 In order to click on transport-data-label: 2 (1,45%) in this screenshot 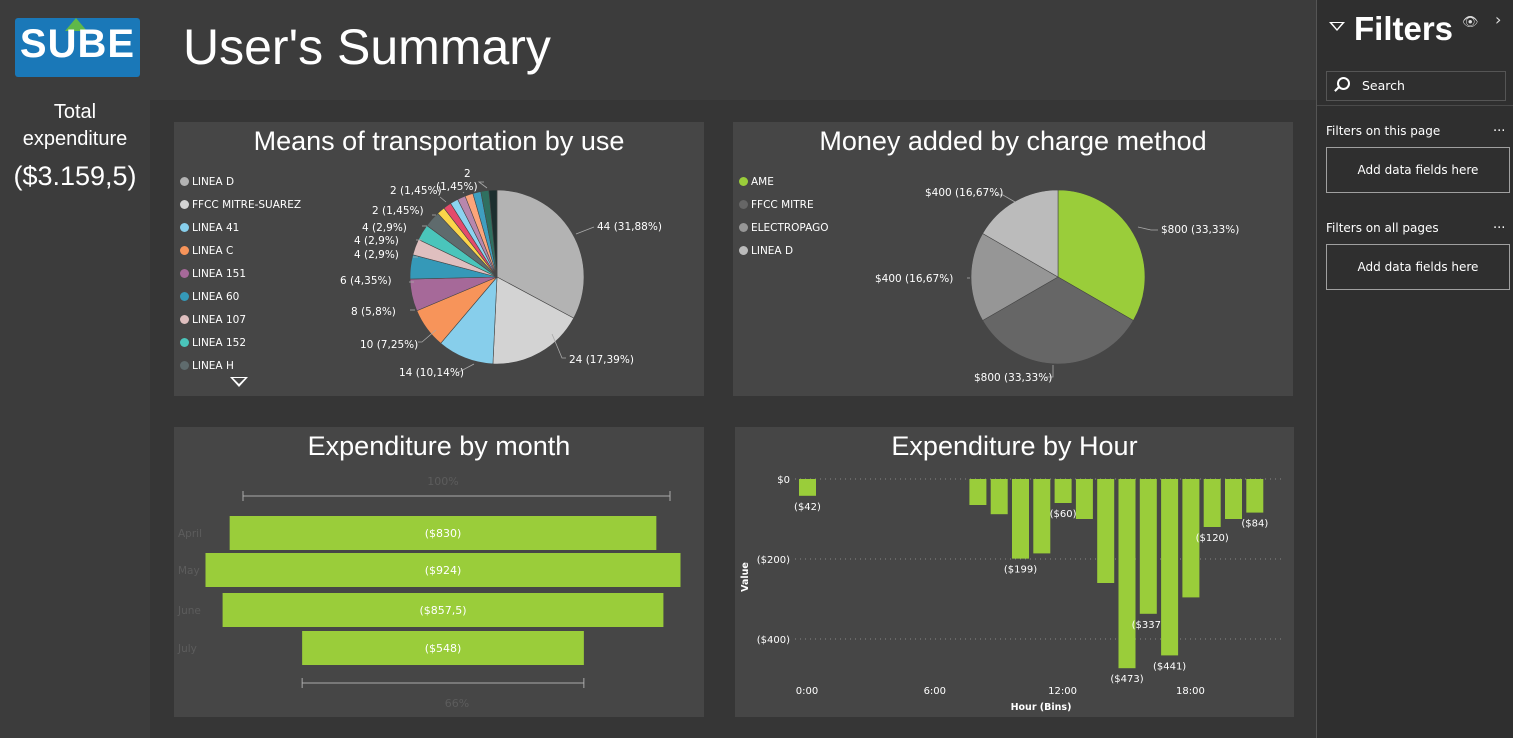, I will do `click(398, 211)`.